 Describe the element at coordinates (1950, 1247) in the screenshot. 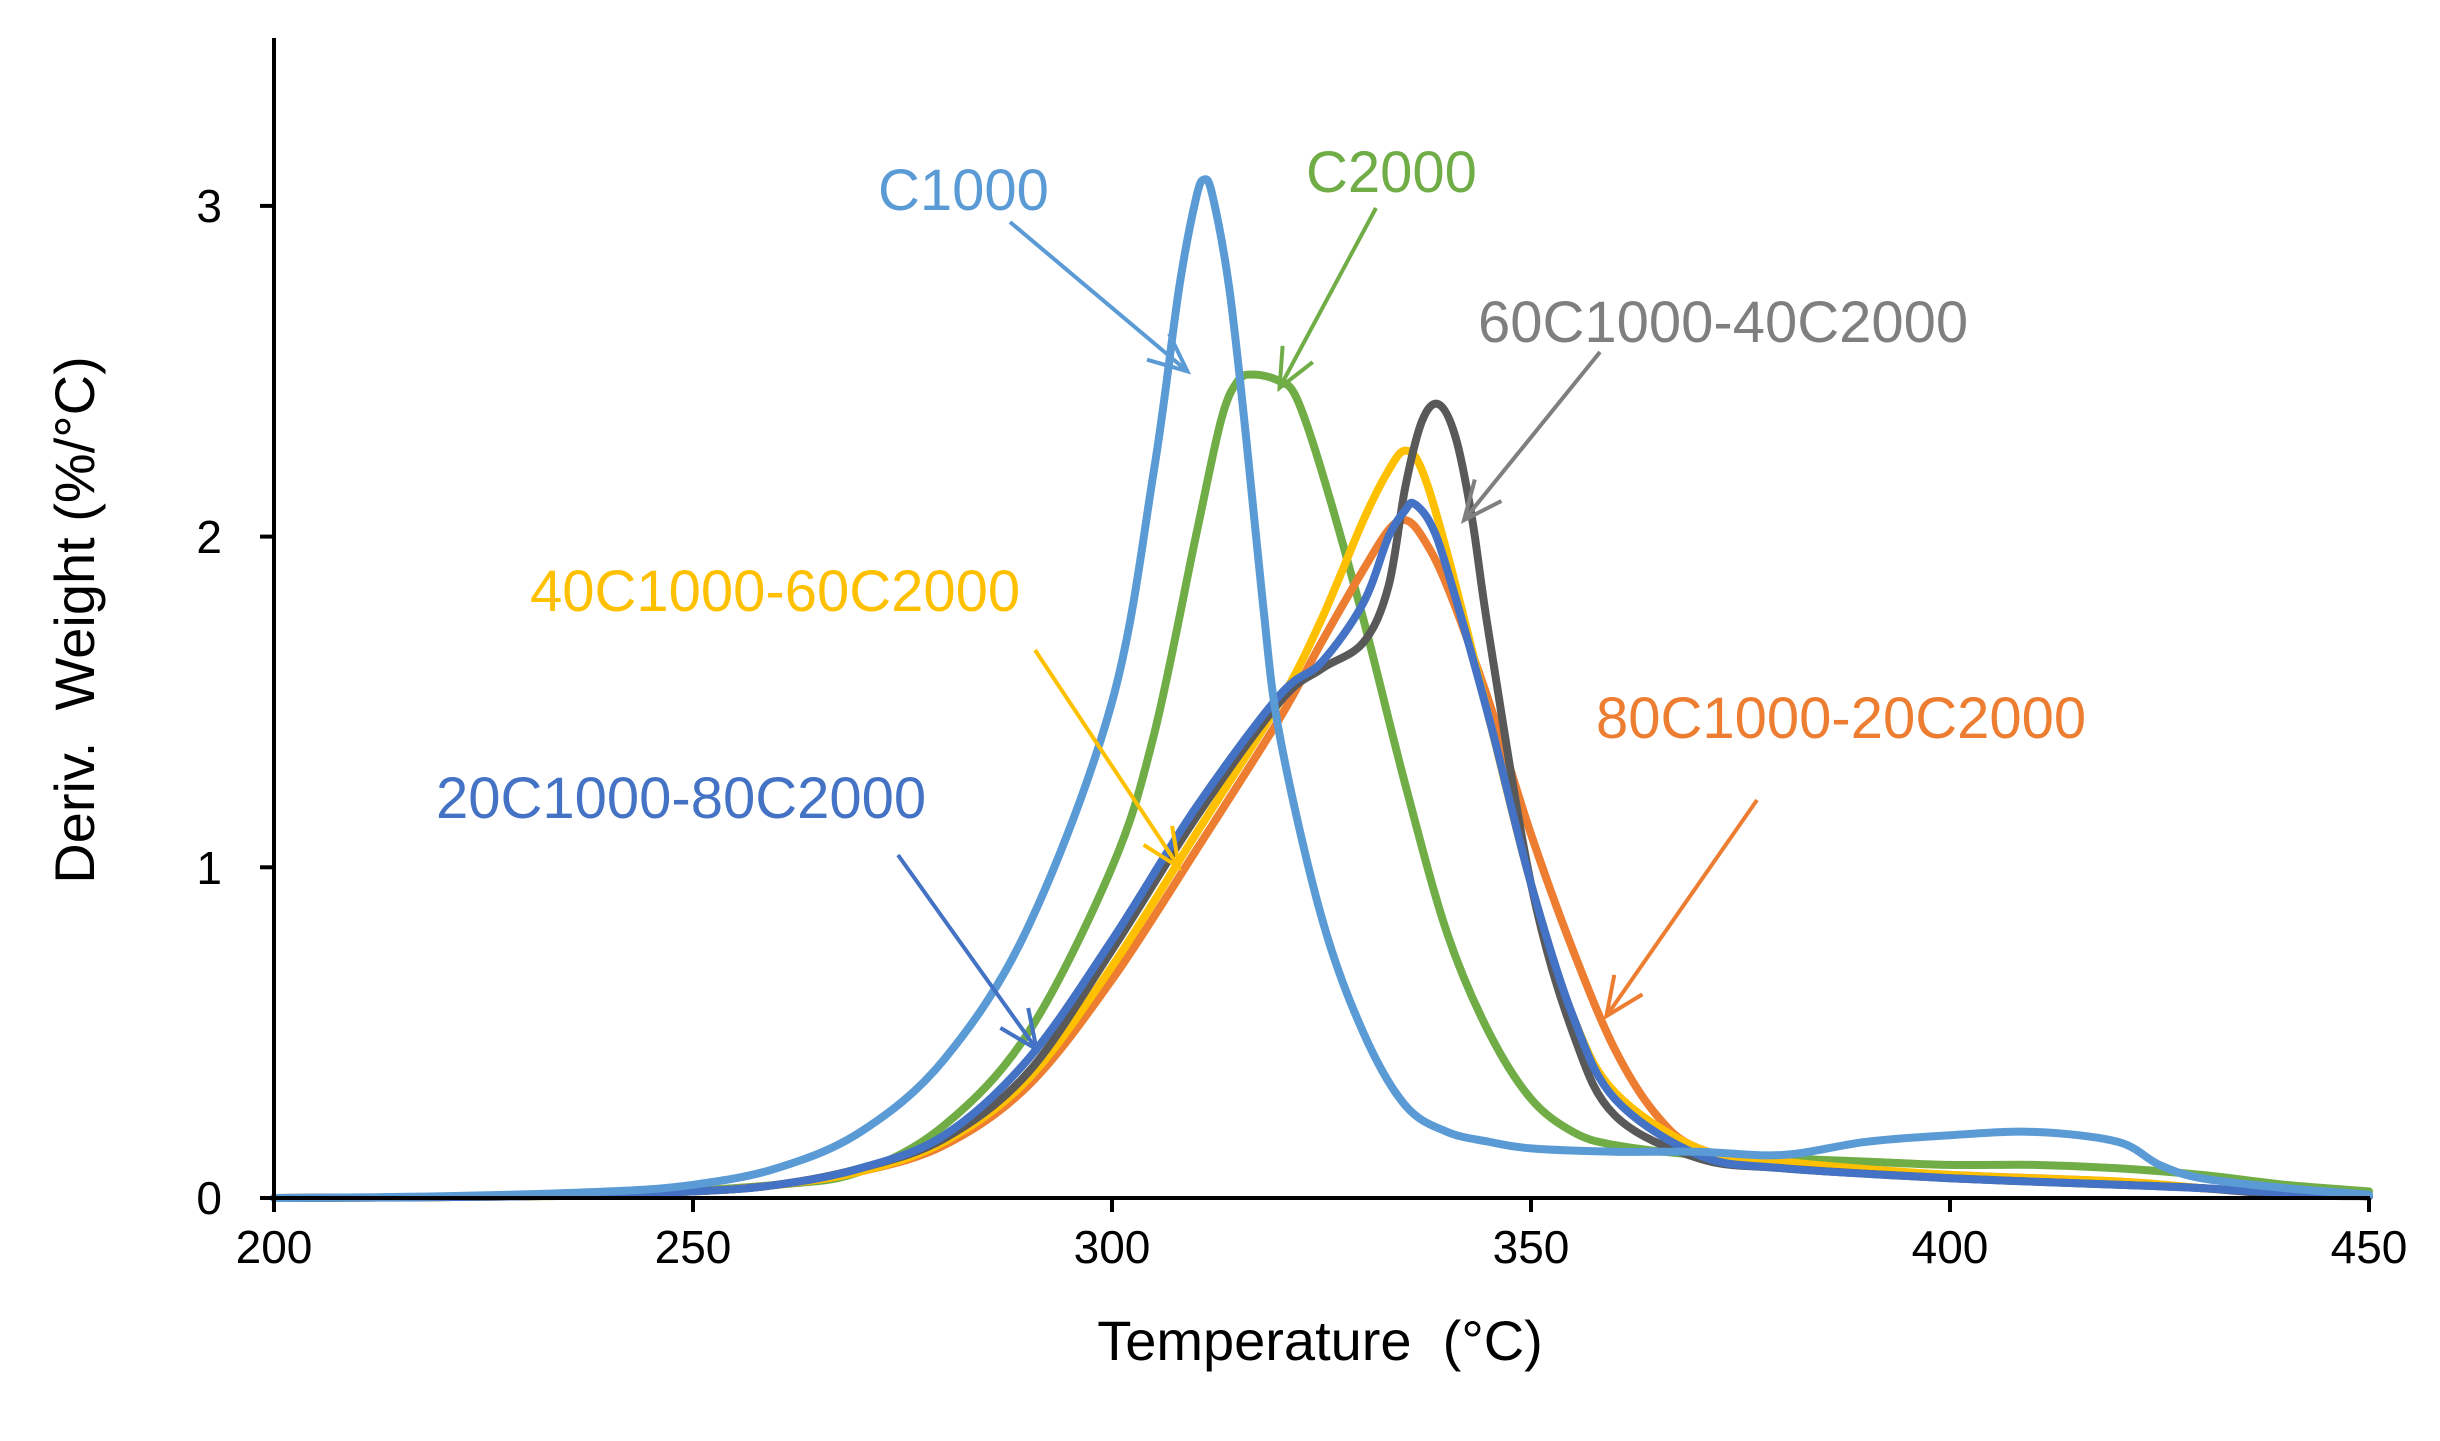

I see `x-tick-label-400: 400` at that location.